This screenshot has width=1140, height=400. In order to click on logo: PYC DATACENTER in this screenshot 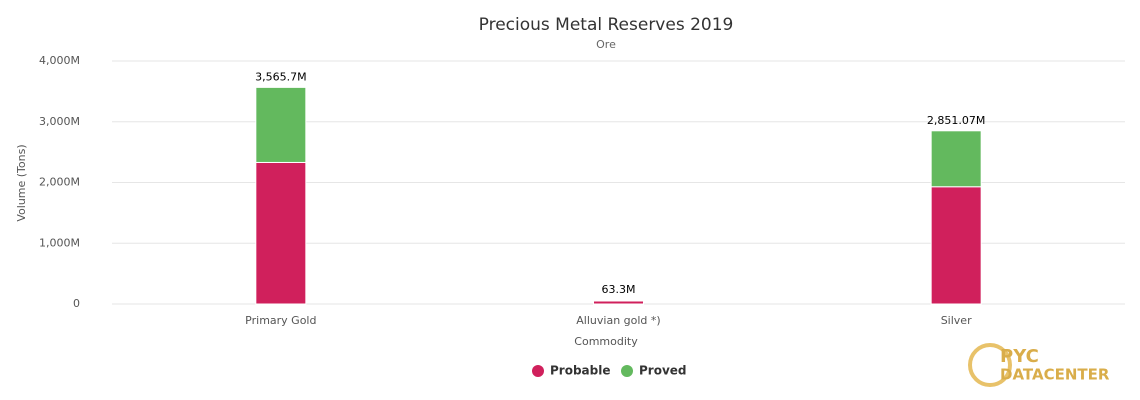, I will do `click(1039, 365)`.